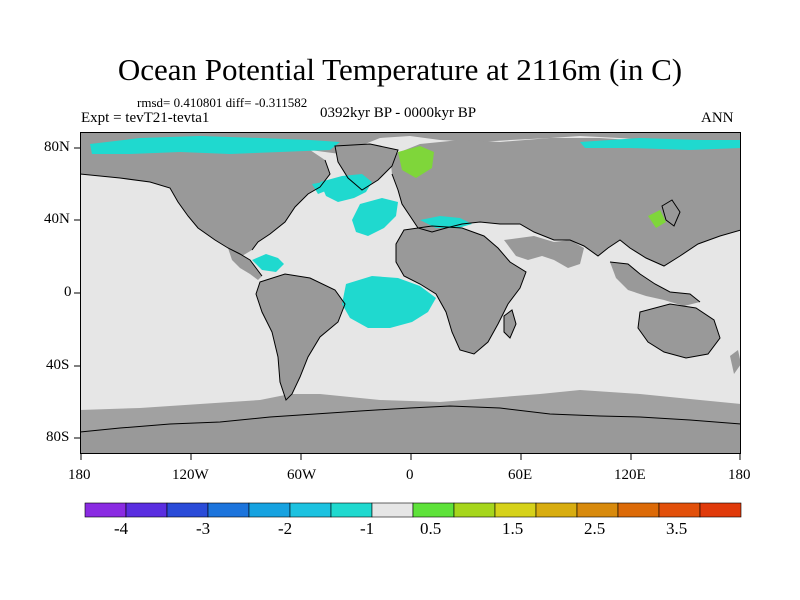 Image resolution: width=800 pixels, height=600 pixels. Describe the element at coordinates (190, 475) in the screenshot. I see `lon-label-120w: 120W` at that location.